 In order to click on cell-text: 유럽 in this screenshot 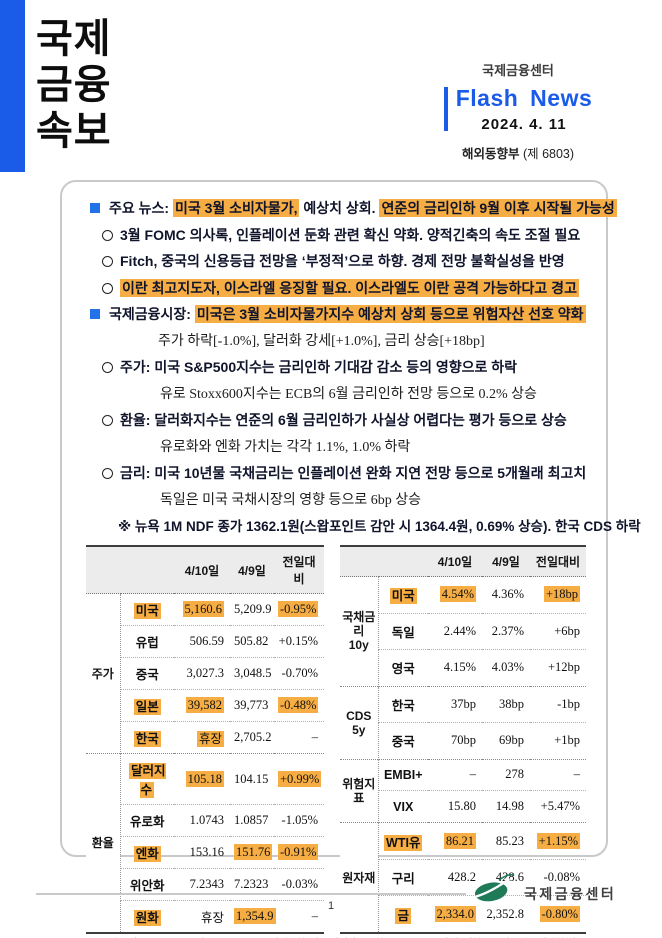, I will do `click(147, 643)`.